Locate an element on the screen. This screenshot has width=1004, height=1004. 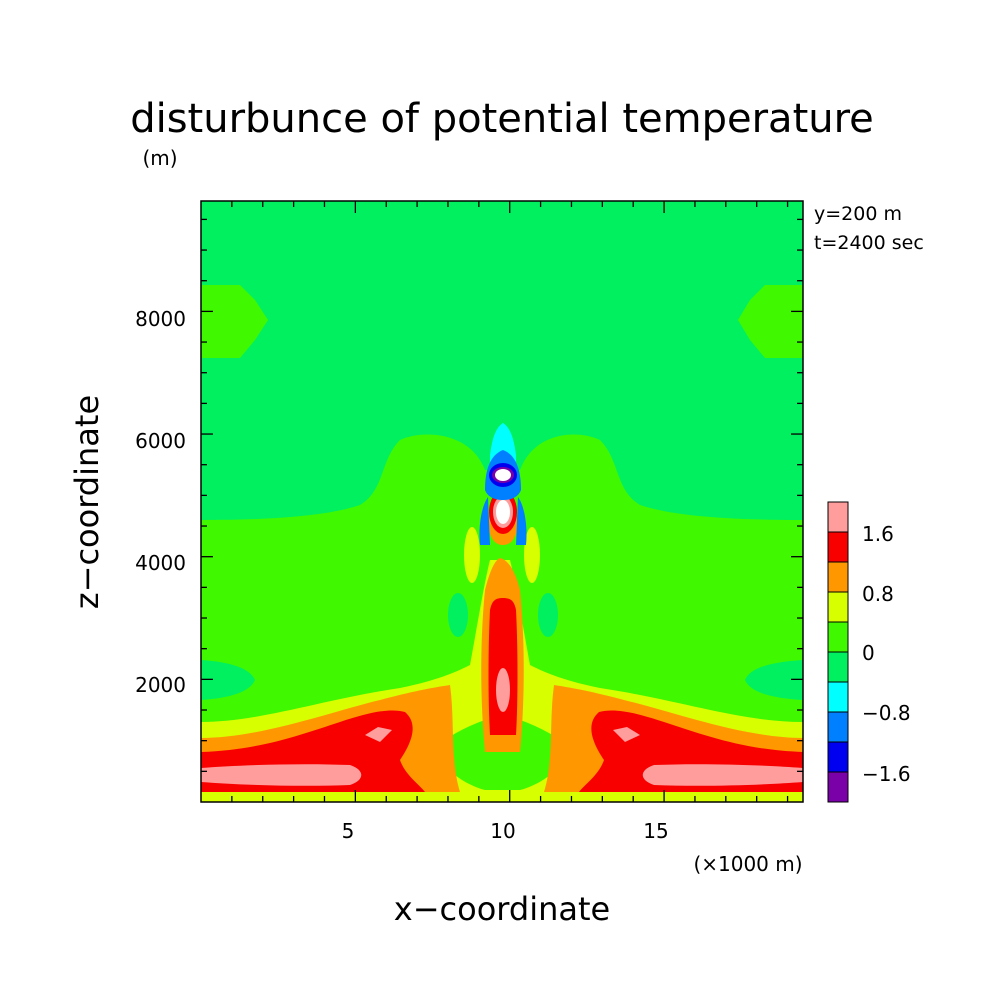
y-tick-label: 2000 is located at coordinates (160, 685).